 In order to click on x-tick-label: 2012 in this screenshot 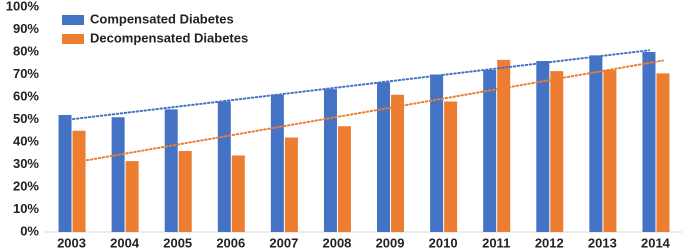, I will do `click(549, 242)`.